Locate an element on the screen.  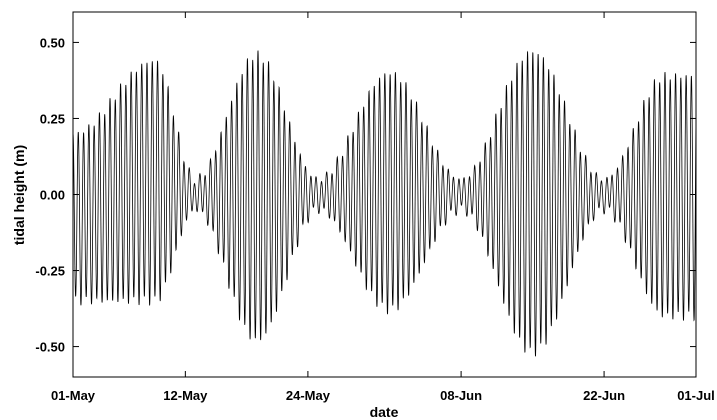
x-tick-label: 12-May is located at coordinates (185, 395).